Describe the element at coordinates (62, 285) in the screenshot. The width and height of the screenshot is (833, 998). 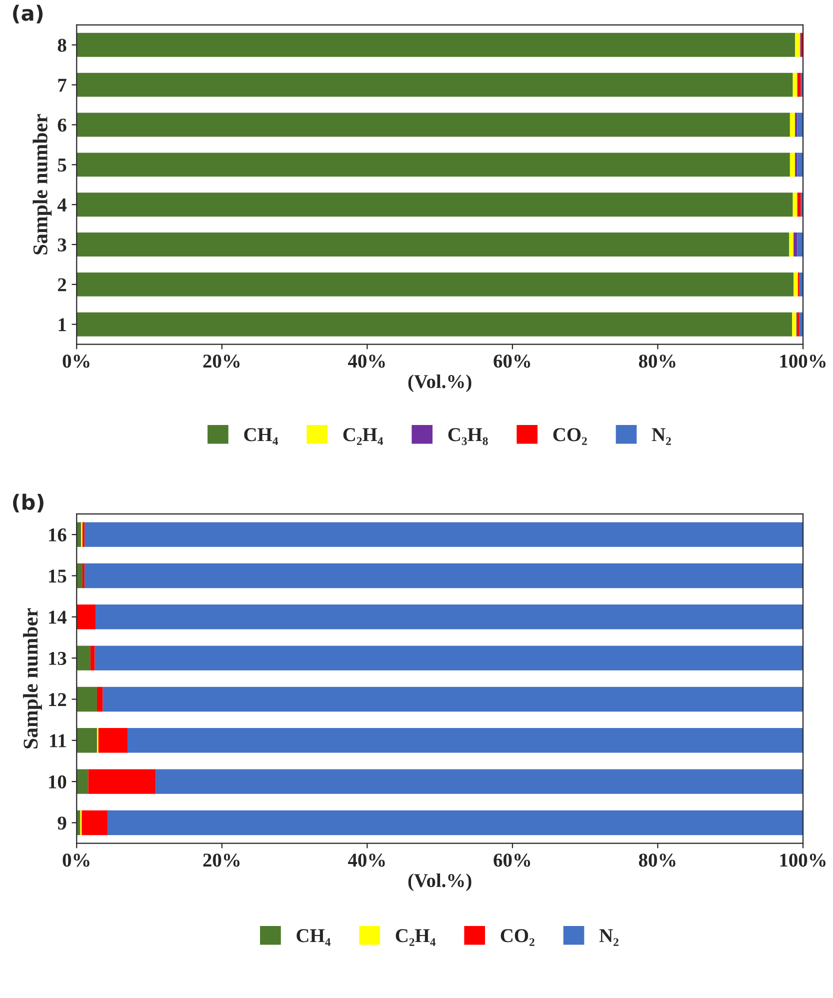
I see `y-tick-label: 2` at that location.